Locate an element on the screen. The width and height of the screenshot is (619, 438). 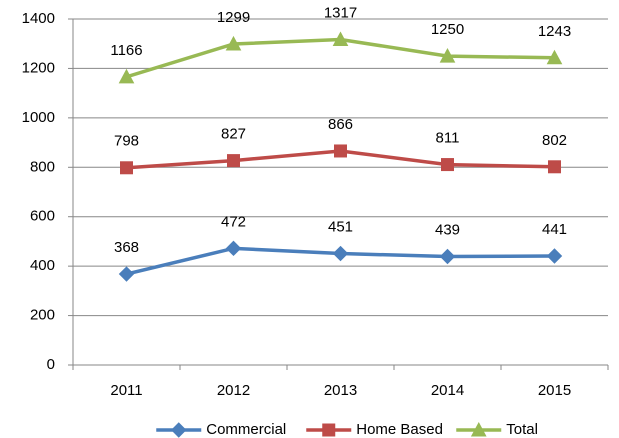
y-tick-label: 1400 is located at coordinates (38, 18).